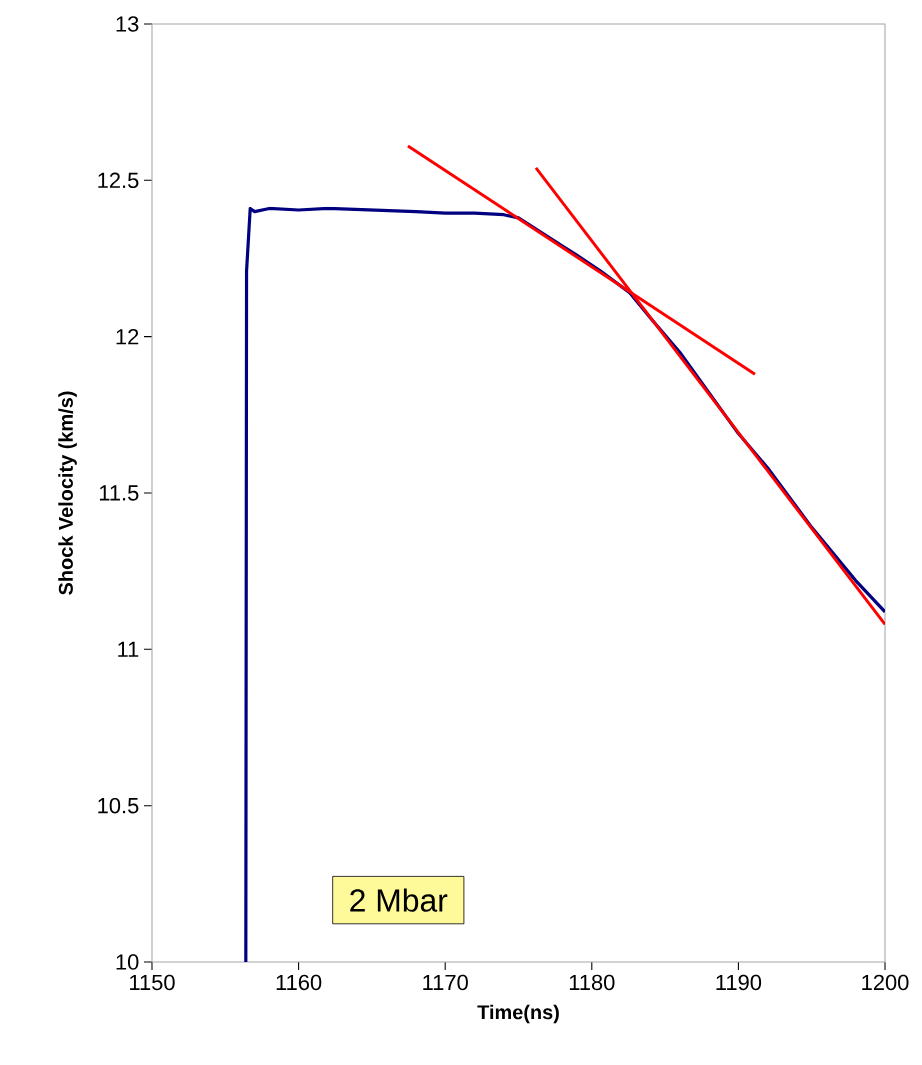  I want to click on y-tick-label: 12.5, so click(118, 180).